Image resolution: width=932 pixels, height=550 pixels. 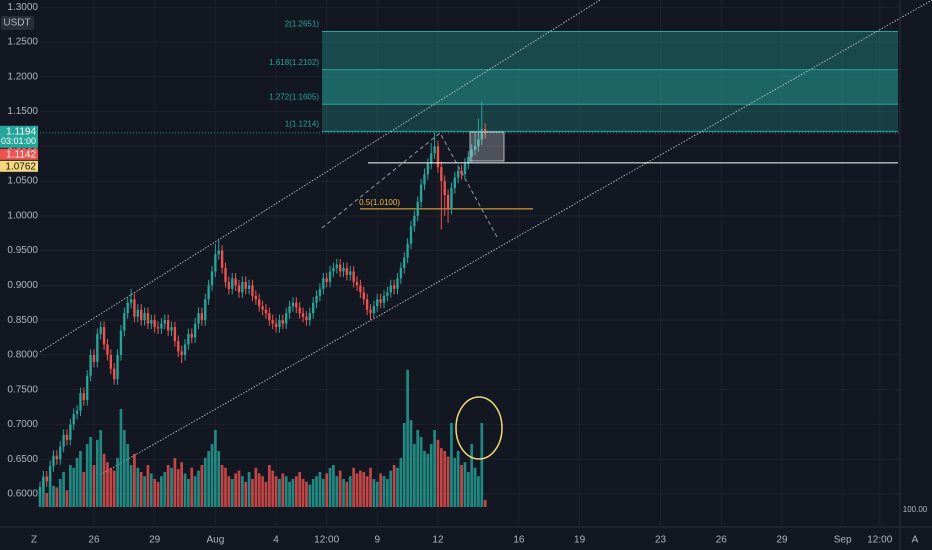 What do you see at coordinates (22, 250) in the screenshot?
I see `y-tick-label: 0.9500` at bounding box center [22, 250].